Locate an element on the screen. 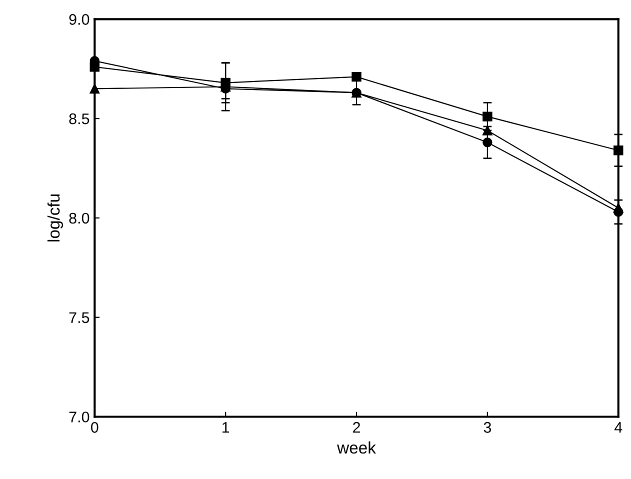 This screenshot has height=479, width=631. y-tick-label: 7.0 is located at coordinates (79, 417).